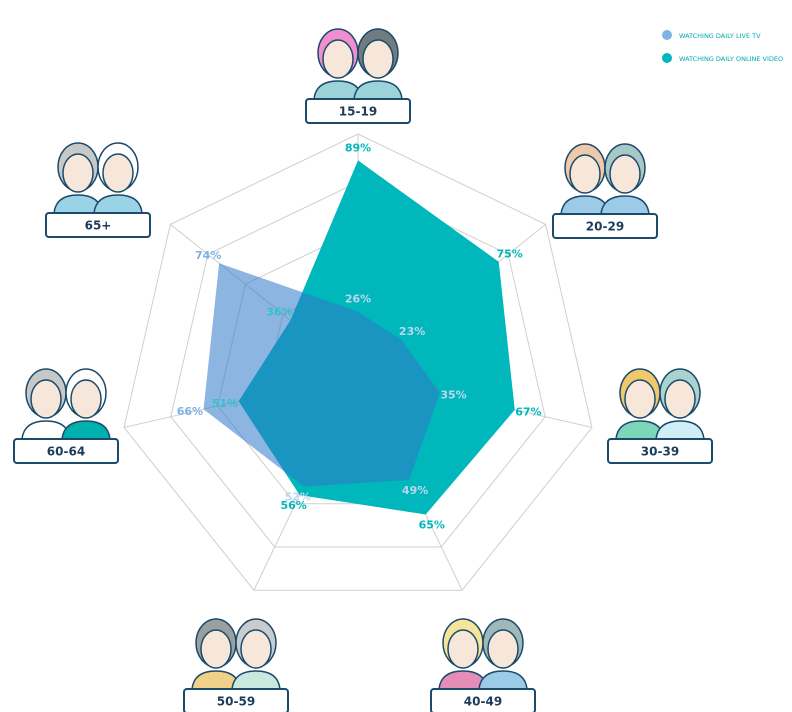  What do you see at coordinates (731, 59) in the screenshot?
I see `legend-label: WATCHING DAILY ONLINE VIDEO` at bounding box center [731, 59].